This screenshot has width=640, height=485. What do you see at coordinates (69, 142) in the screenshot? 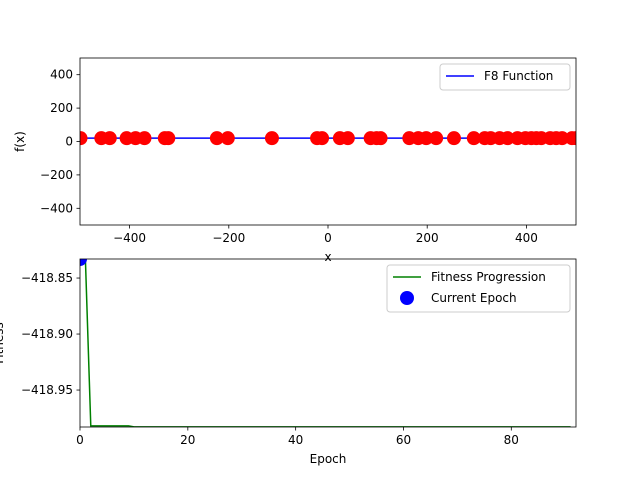
I see `y-tick-label: 0` at bounding box center [69, 142].